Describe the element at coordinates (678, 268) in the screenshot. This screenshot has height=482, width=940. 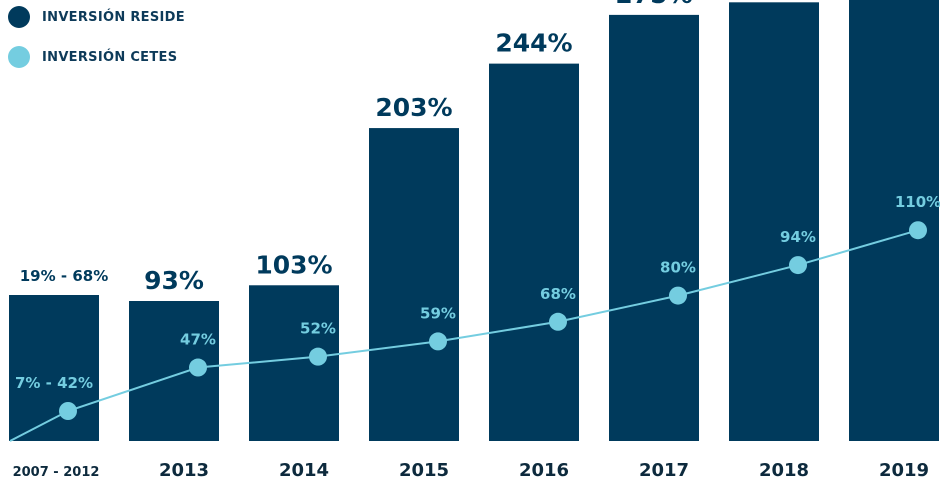
I see `point-label-cetes-5: 80%` at that location.